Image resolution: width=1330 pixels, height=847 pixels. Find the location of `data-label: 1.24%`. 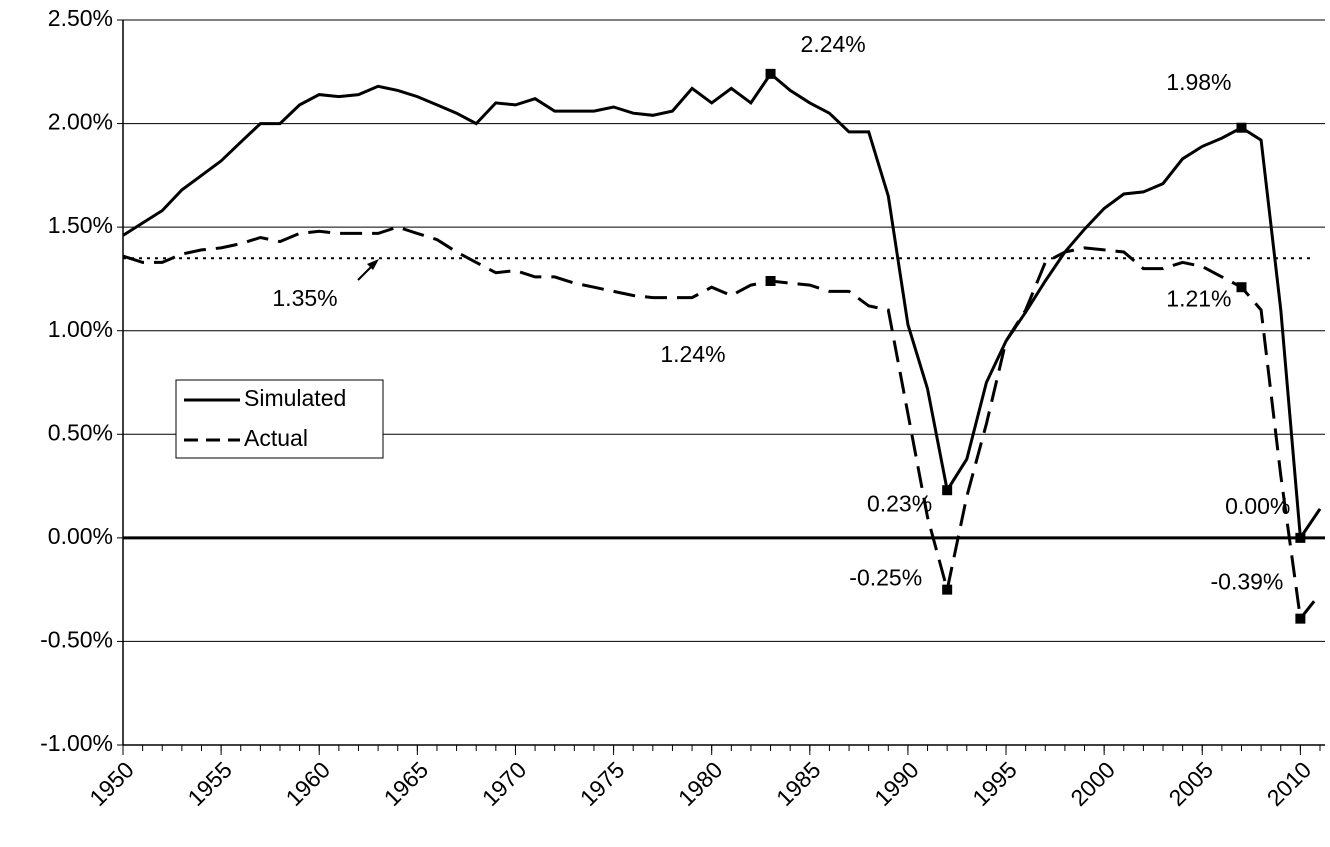

data-label: 1.24% is located at coordinates (692, 354).